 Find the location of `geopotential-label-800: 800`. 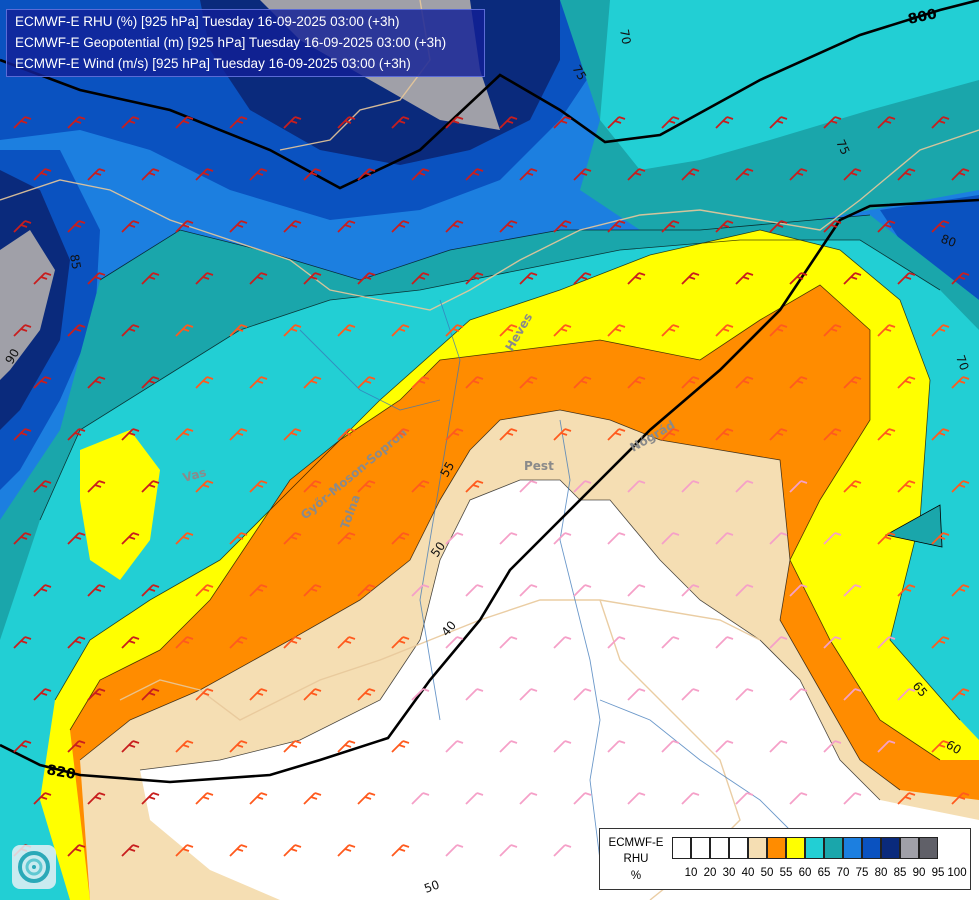

geopotential-label-800: 800 is located at coordinates (923, 17).